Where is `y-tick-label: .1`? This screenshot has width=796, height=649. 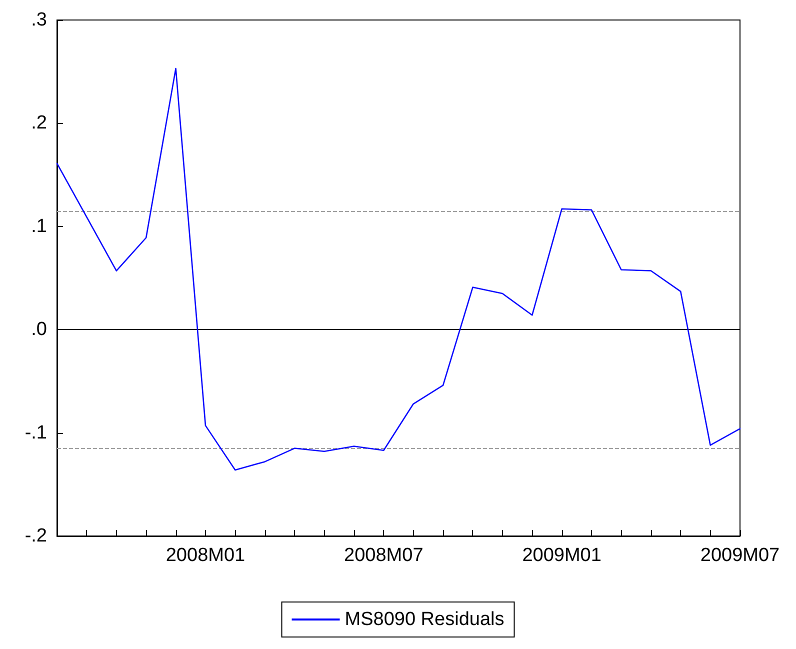 y-tick-label: .1 is located at coordinates (39, 226).